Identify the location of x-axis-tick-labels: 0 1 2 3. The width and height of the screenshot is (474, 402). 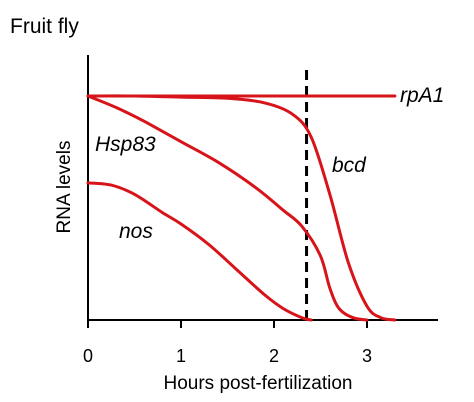
(227, 356).